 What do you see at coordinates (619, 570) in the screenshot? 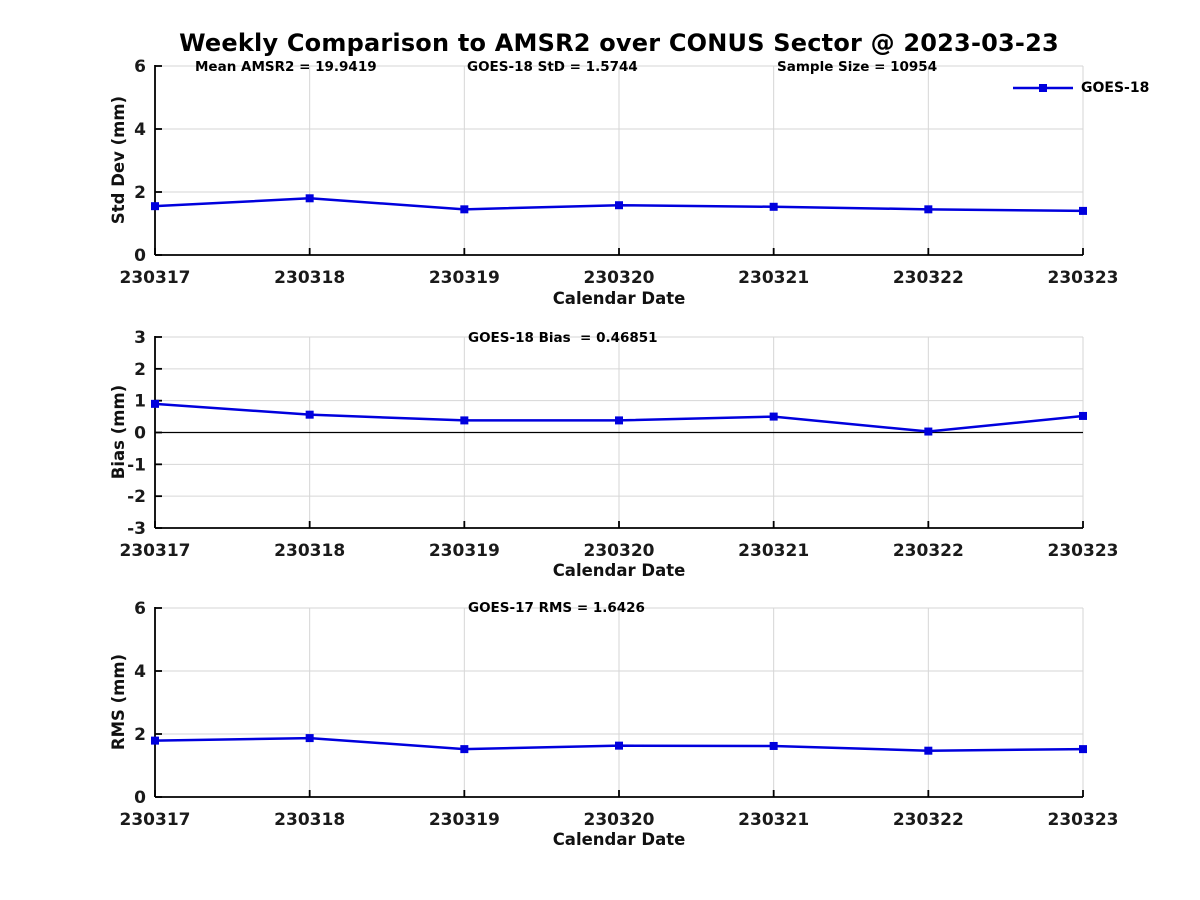
I see `x-axis-label-middle: Calendar Date` at bounding box center [619, 570].